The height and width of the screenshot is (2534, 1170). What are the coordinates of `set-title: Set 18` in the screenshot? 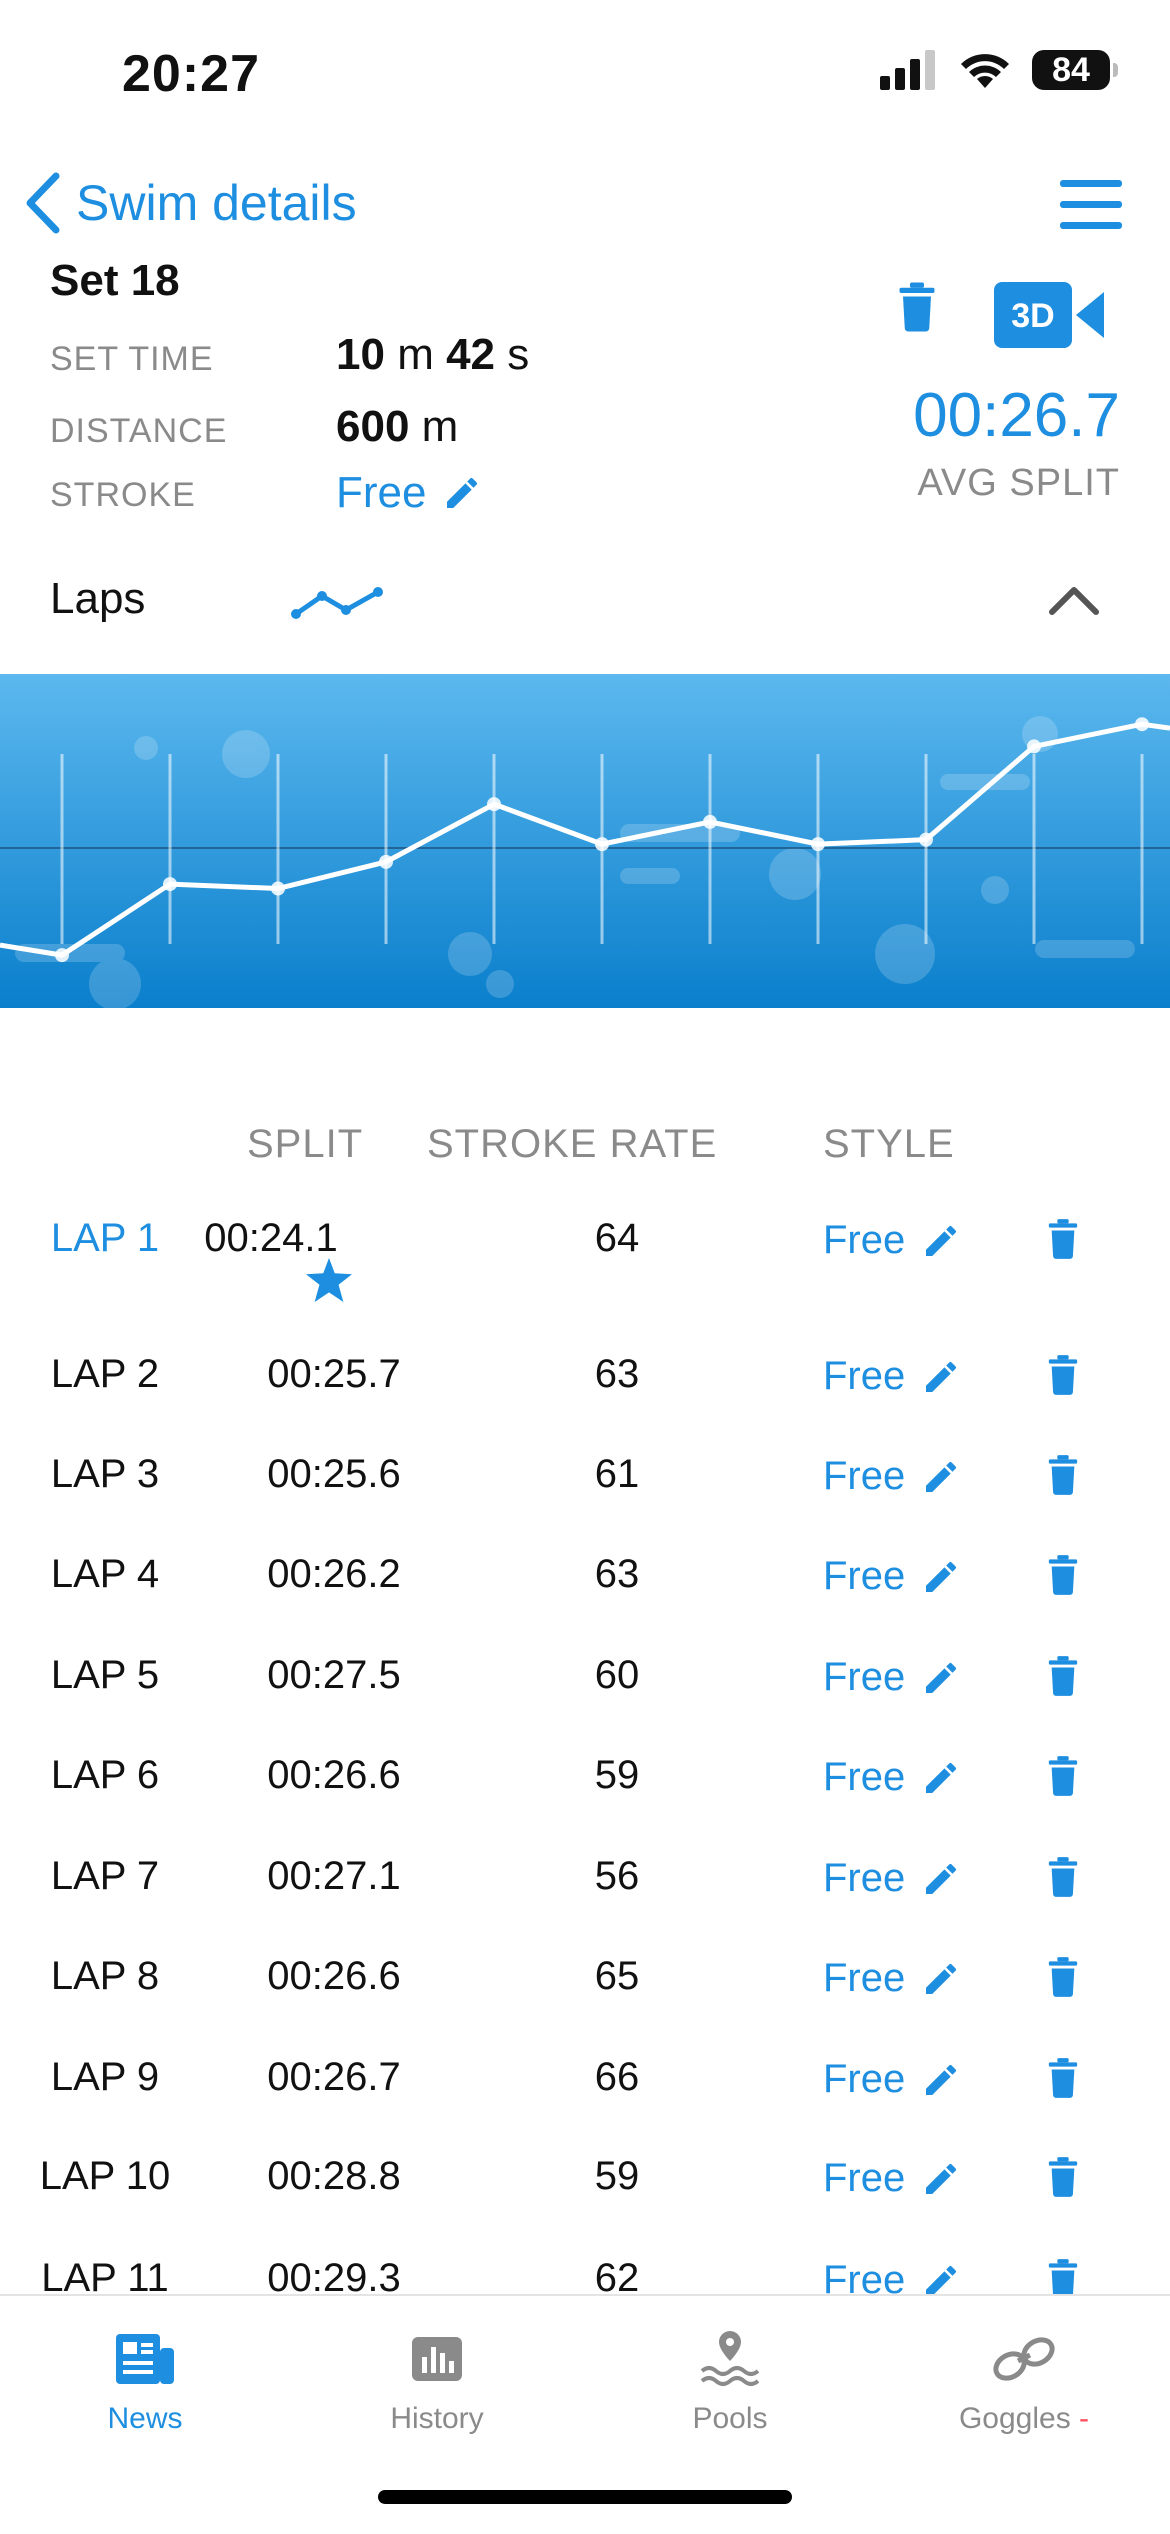 It's located at (115, 280).